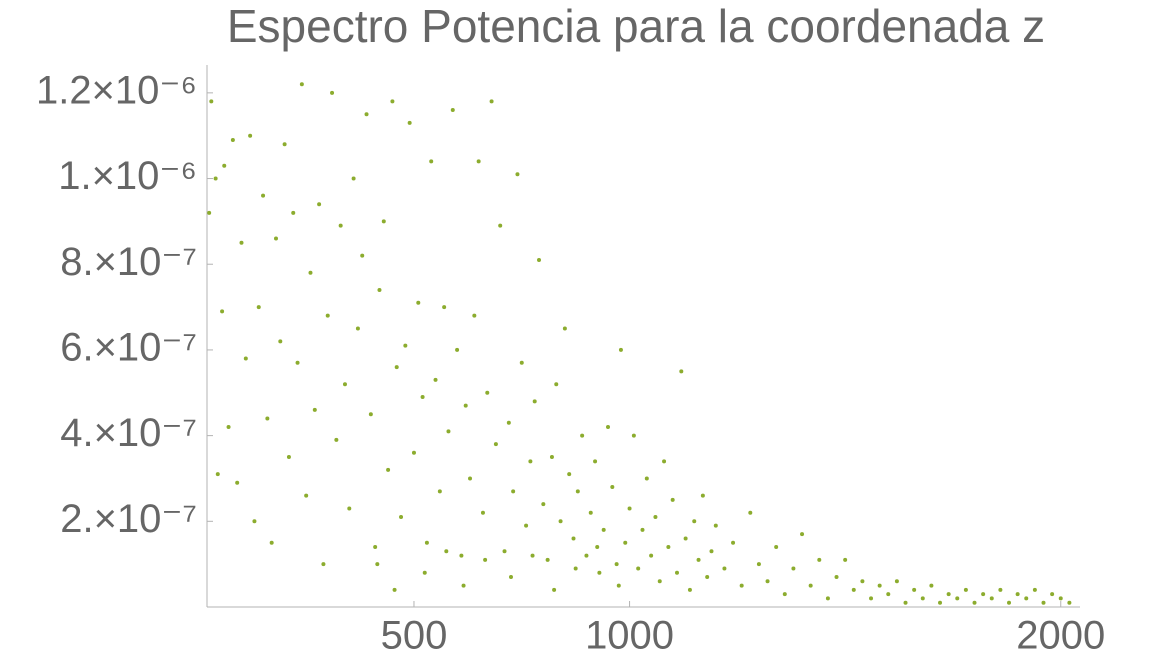  Describe the element at coordinates (128, 262) in the screenshot. I see `y-tick-label: 8.×10⁻⁷` at that location.